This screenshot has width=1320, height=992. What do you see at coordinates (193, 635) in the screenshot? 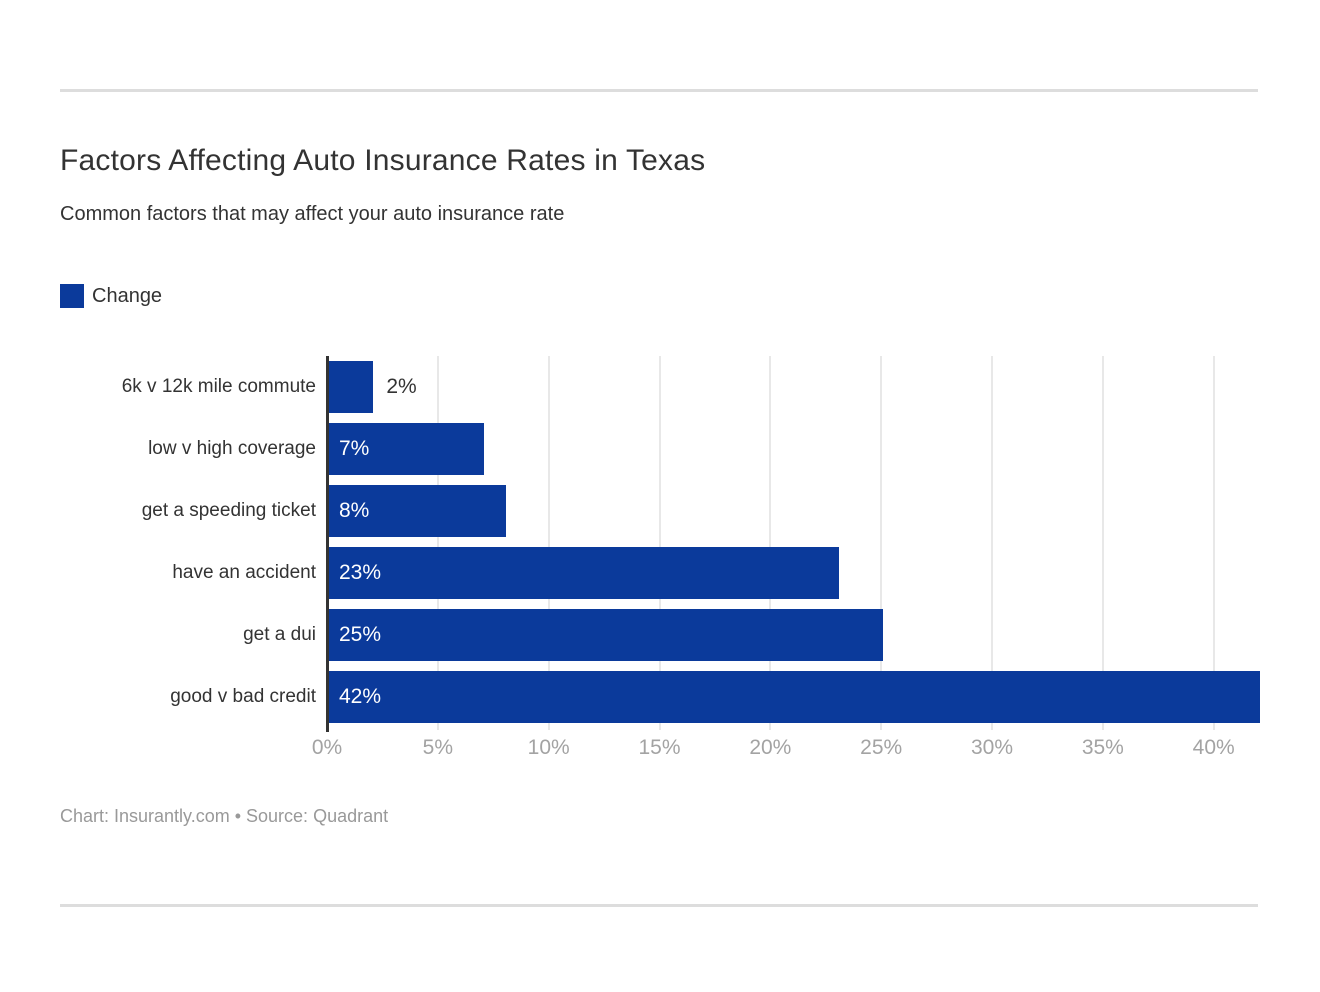
I see `category-row: get a dui` at bounding box center [193, 635].